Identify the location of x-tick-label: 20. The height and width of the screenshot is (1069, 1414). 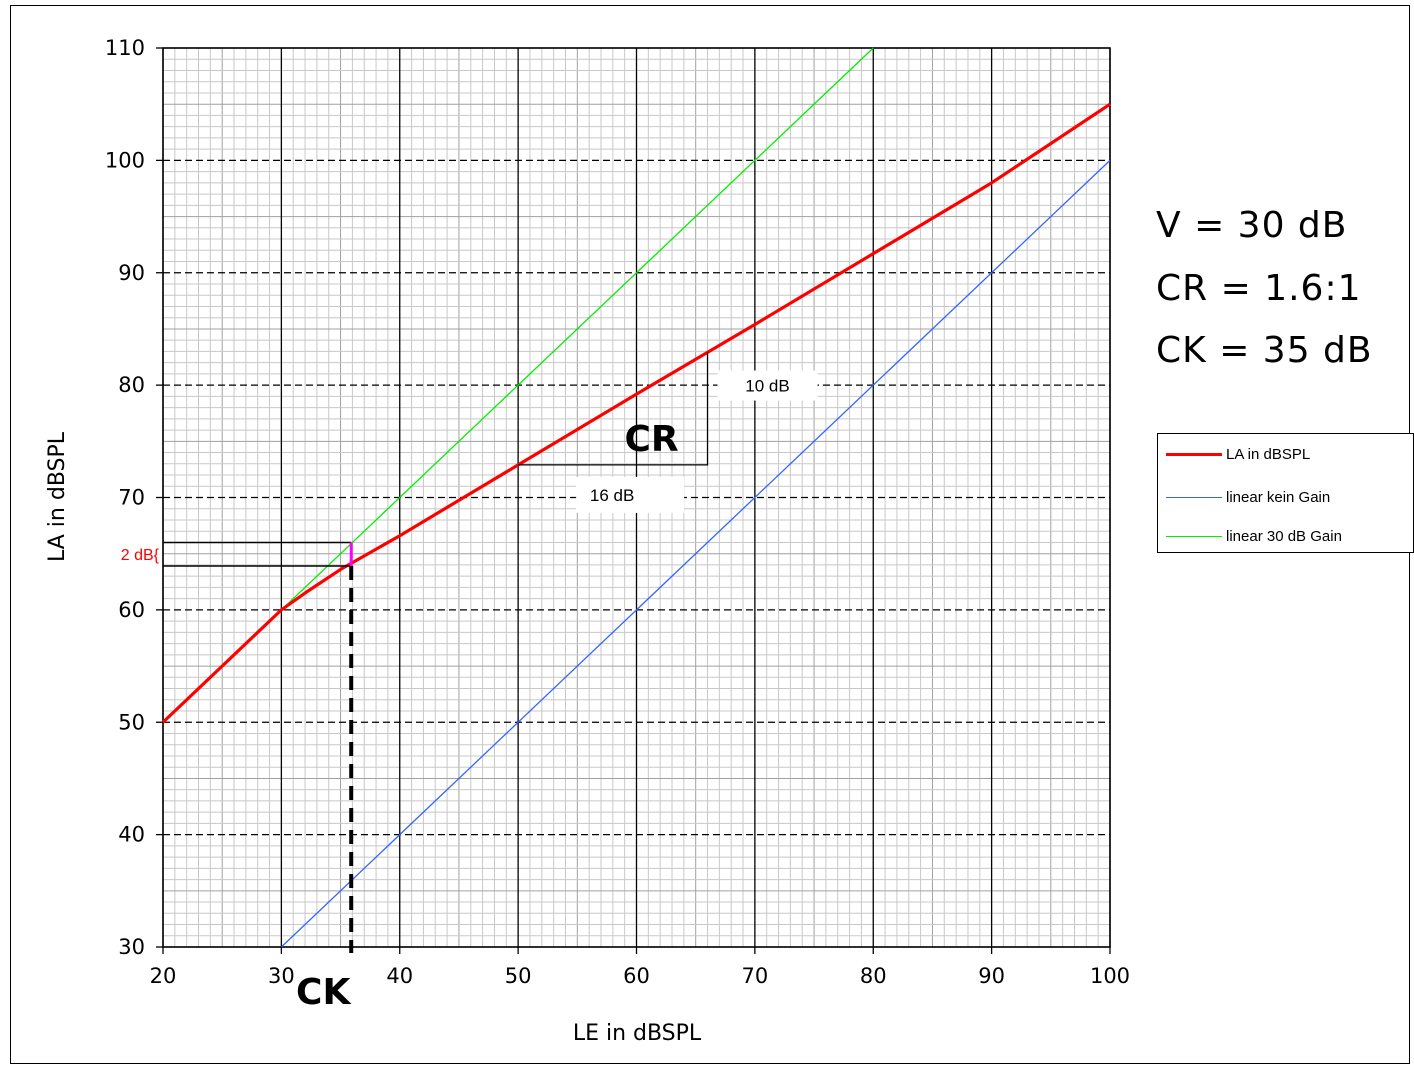
(163, 976).